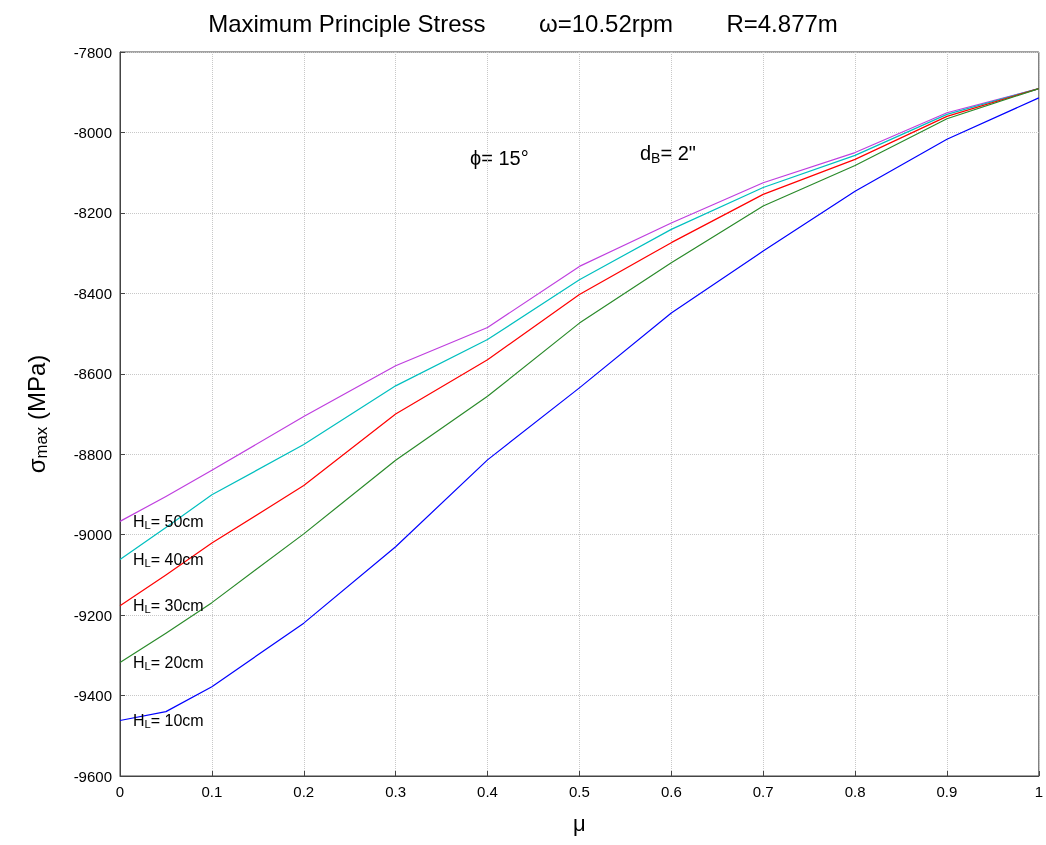 The height and width of the screenshot is (845, 1046). I want to click on x-tick-label: 1, so click(1038, 791).